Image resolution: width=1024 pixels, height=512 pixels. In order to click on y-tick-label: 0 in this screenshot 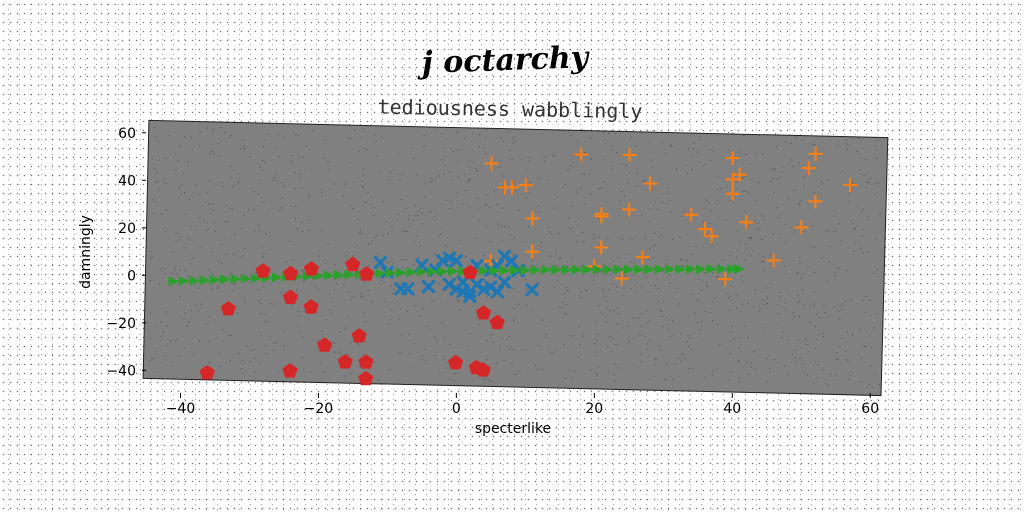, I will do `click(131, 276)`.